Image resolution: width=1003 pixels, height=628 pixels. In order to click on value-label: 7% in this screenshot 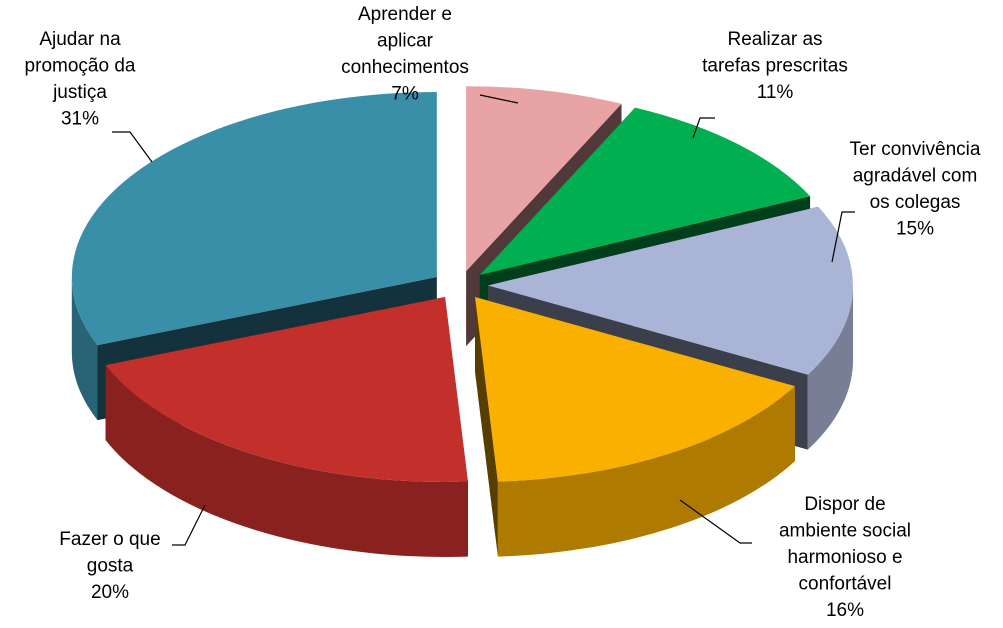, I will do `click(405, 94)`.